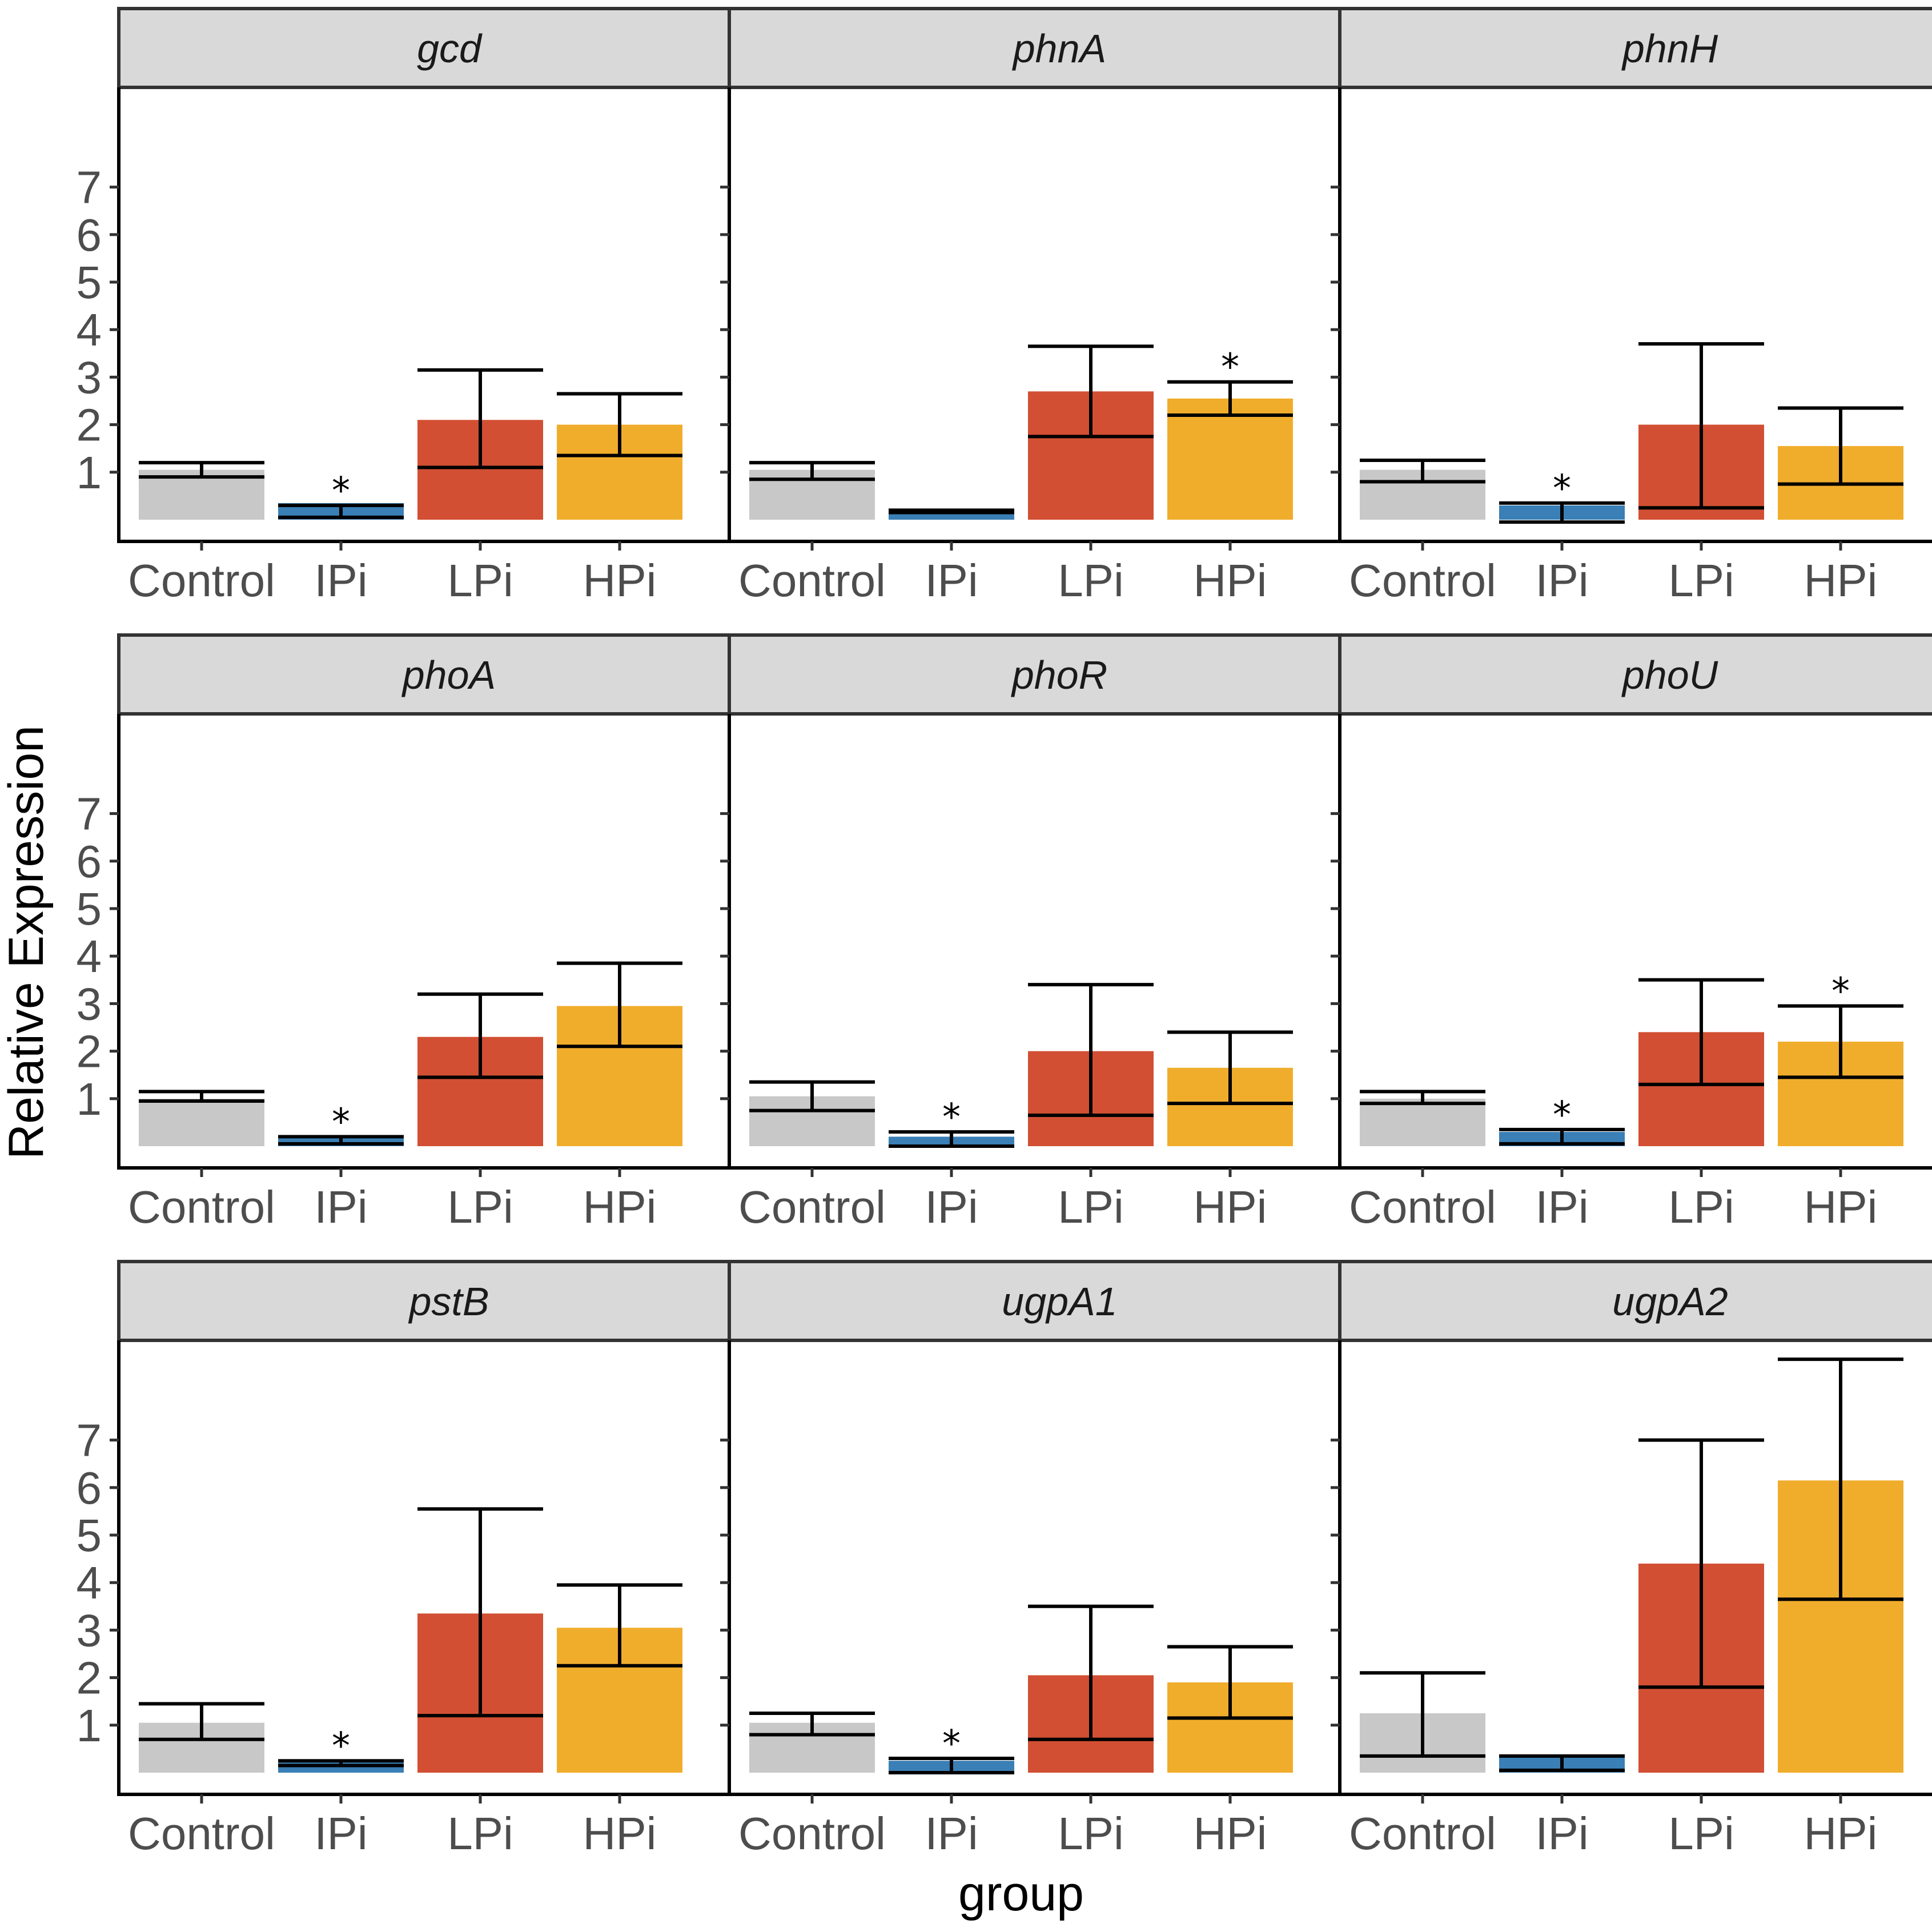 Image resolution: width=1932 pixels, height=1932 pixels. Describe the element at coordinates (1635, 48) in the screenshot. I see `strip-phnH` at that location.